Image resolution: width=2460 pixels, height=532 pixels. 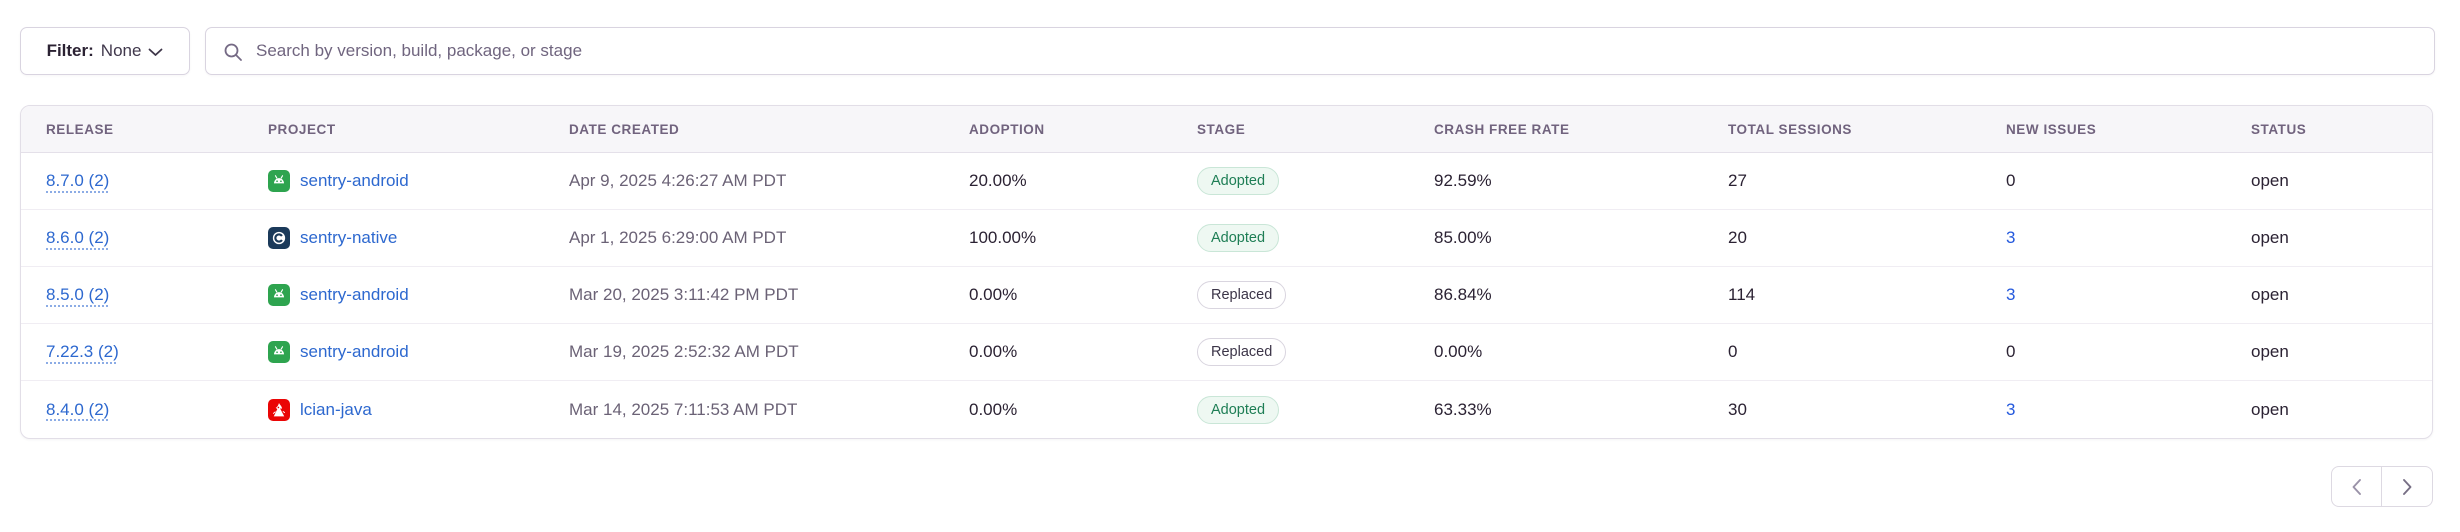 What do you see at coordinates (336, 409) in the screenshot?
I see `project-link: lcian-java` at bounding box center [336, 409].